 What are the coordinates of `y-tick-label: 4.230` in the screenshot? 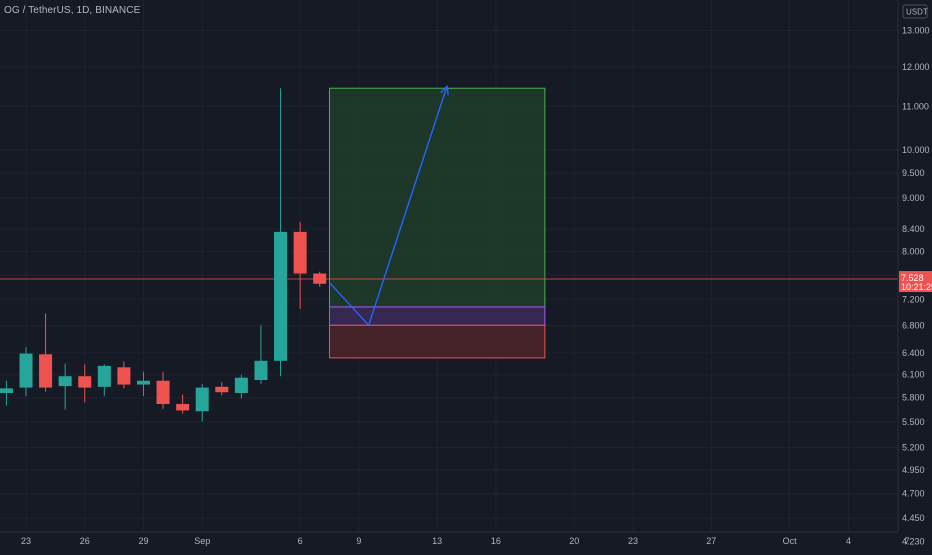 It's located at (913, 541).